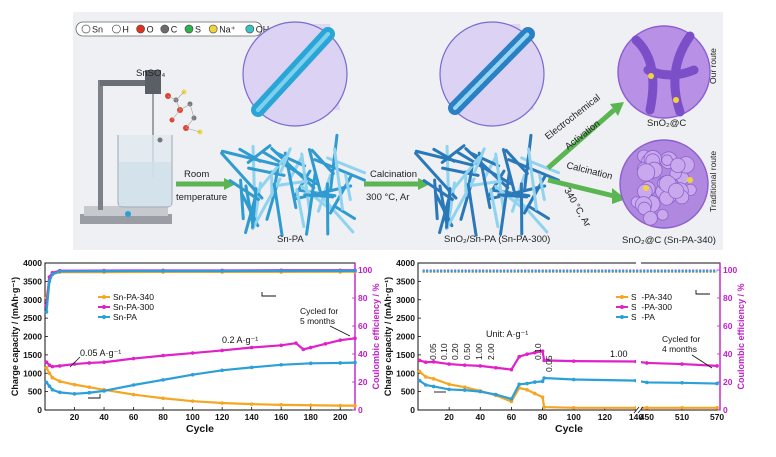  What do you see at coordinates (405, 263) in the screenshot?
I see `y-tick-label: 4000` at bounding box center [405, 263].